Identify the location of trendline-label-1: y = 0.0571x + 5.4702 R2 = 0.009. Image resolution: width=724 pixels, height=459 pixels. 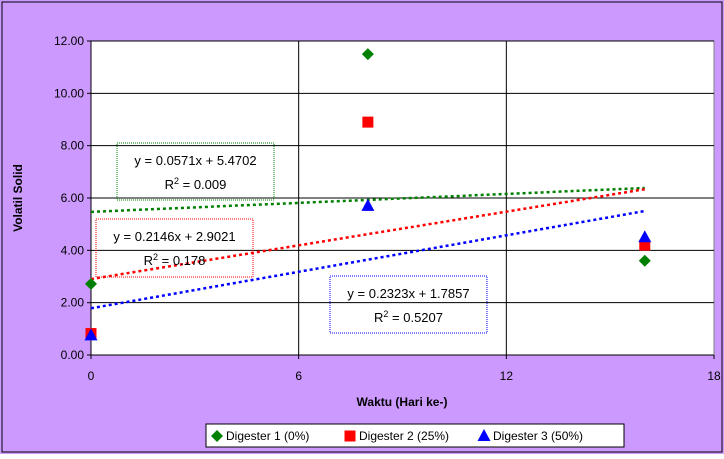
(195, 171).